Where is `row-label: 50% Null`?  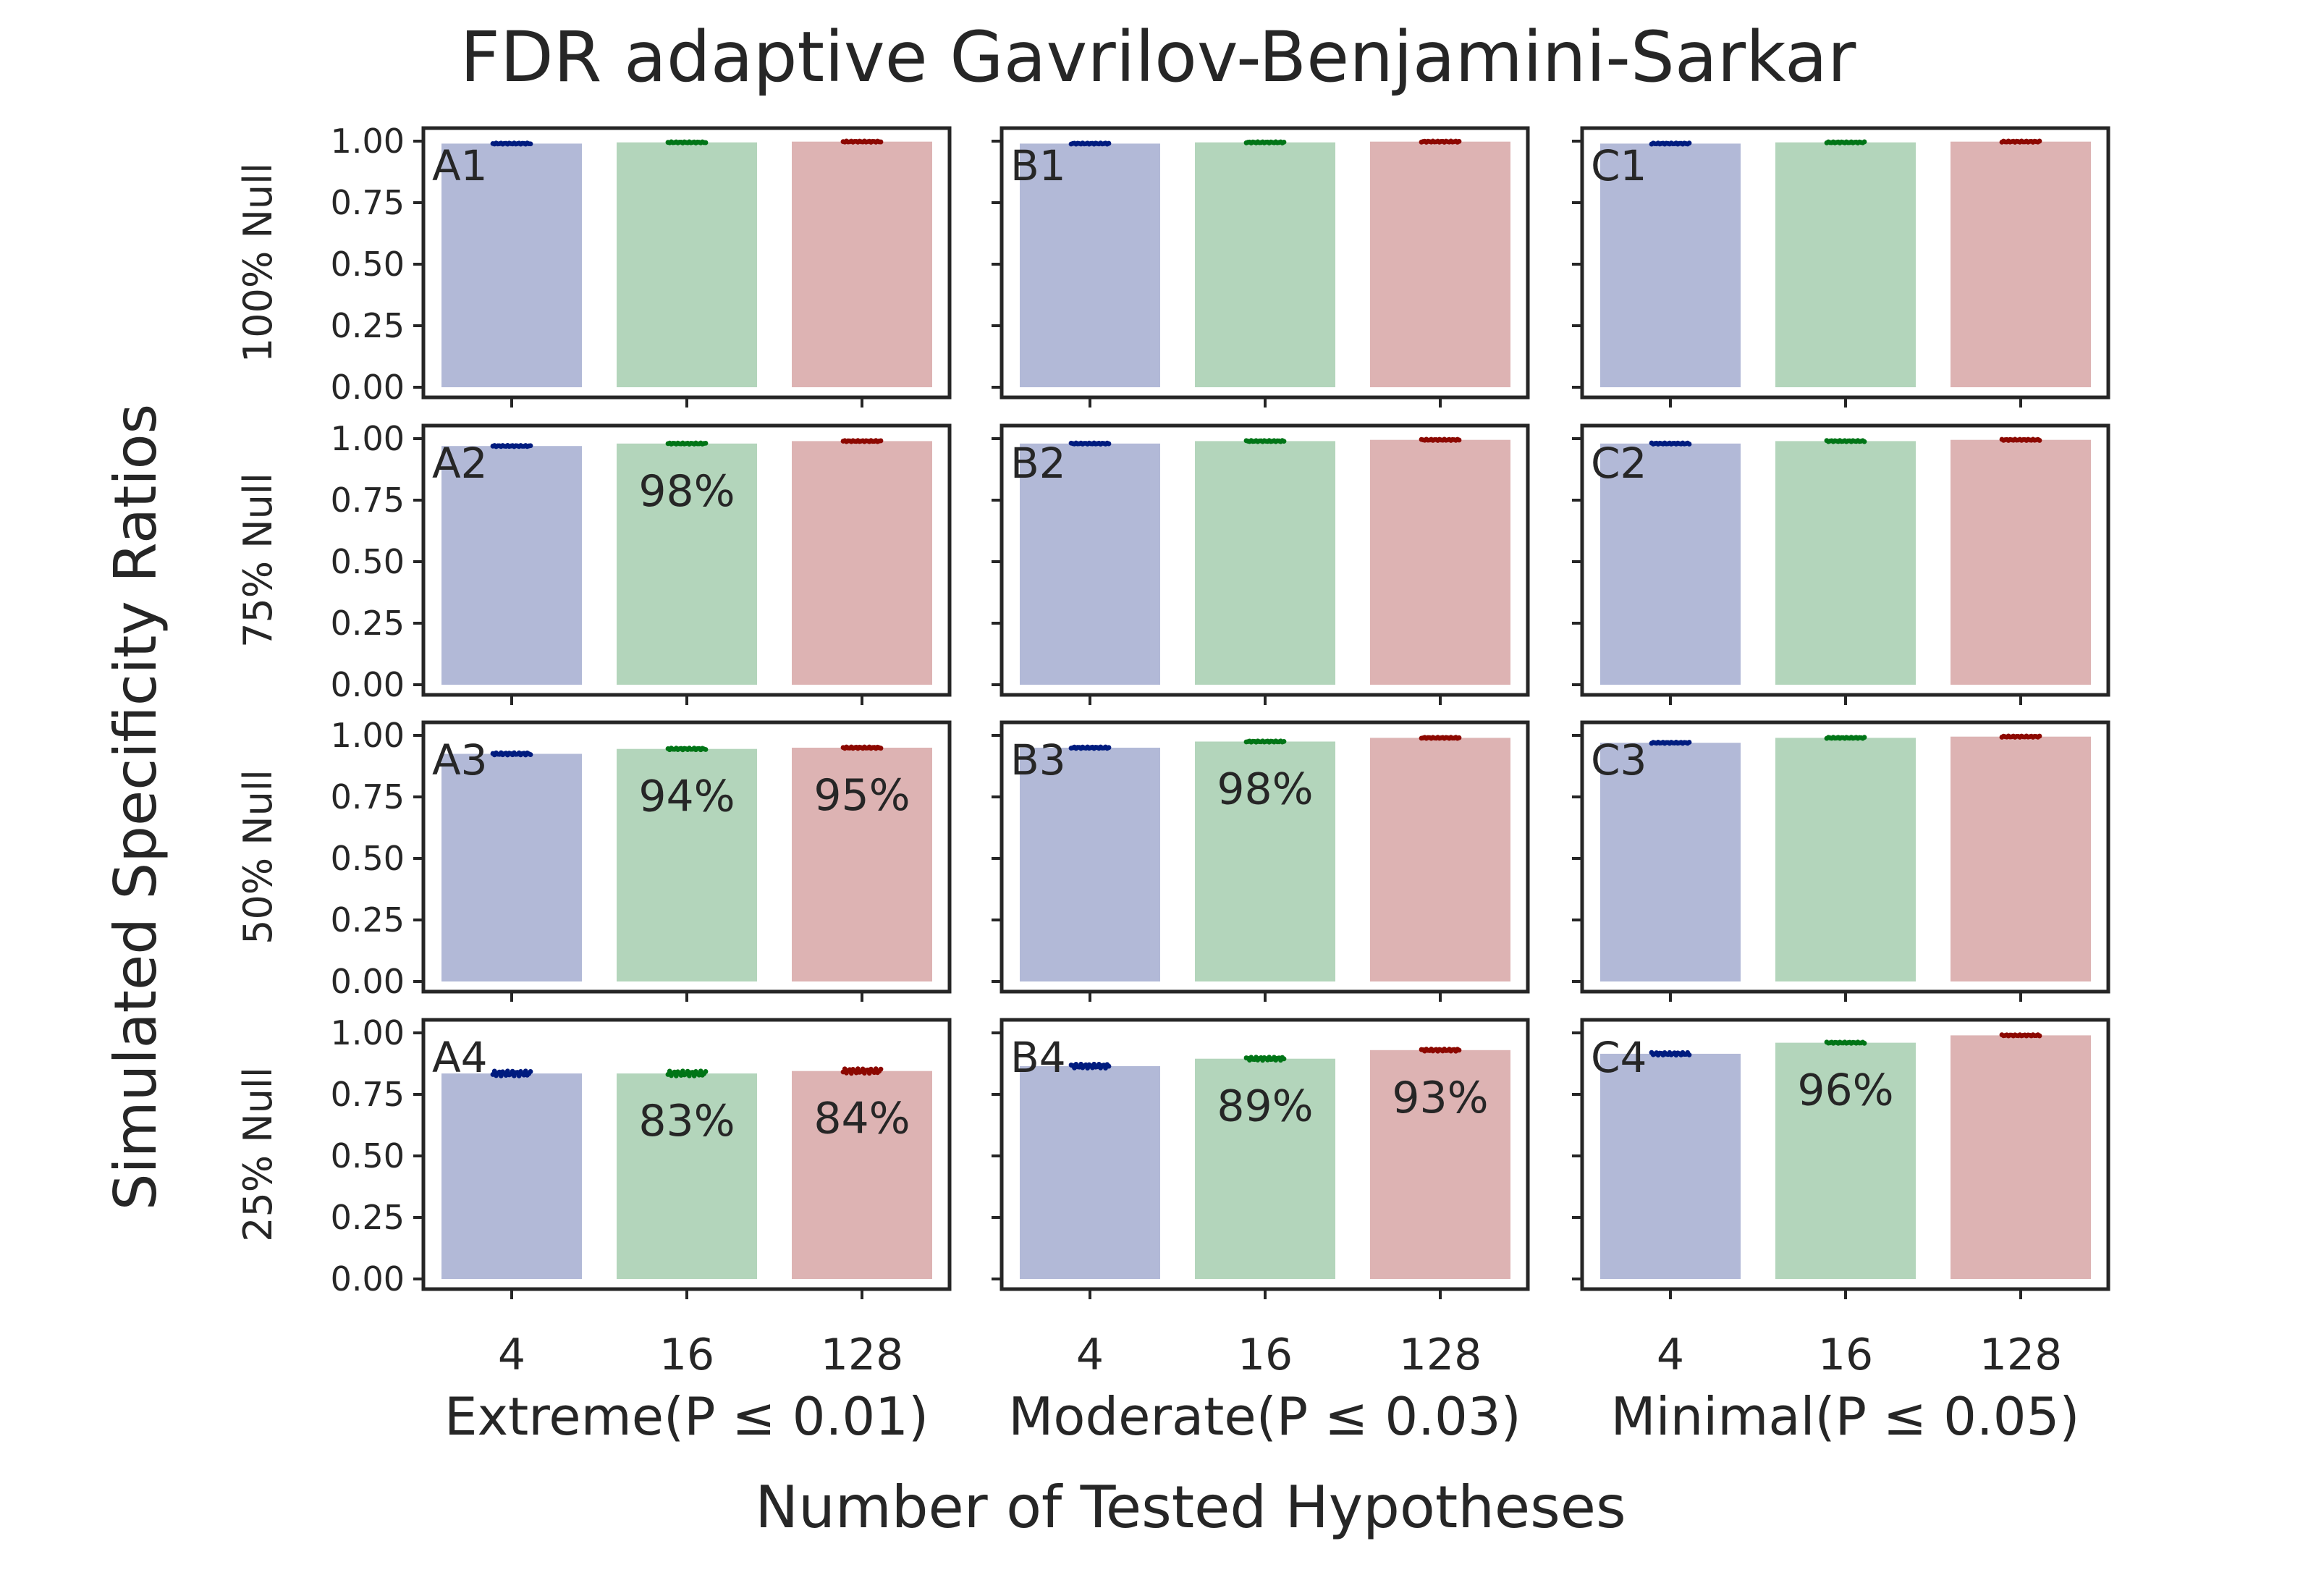 row-label: 50% Null is located at coordinates (258, 857).